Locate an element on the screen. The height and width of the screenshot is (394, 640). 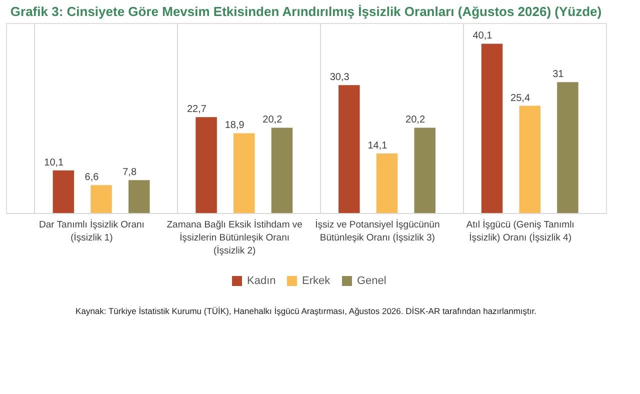
data-label: 31 is located at coordinates (558, 74).